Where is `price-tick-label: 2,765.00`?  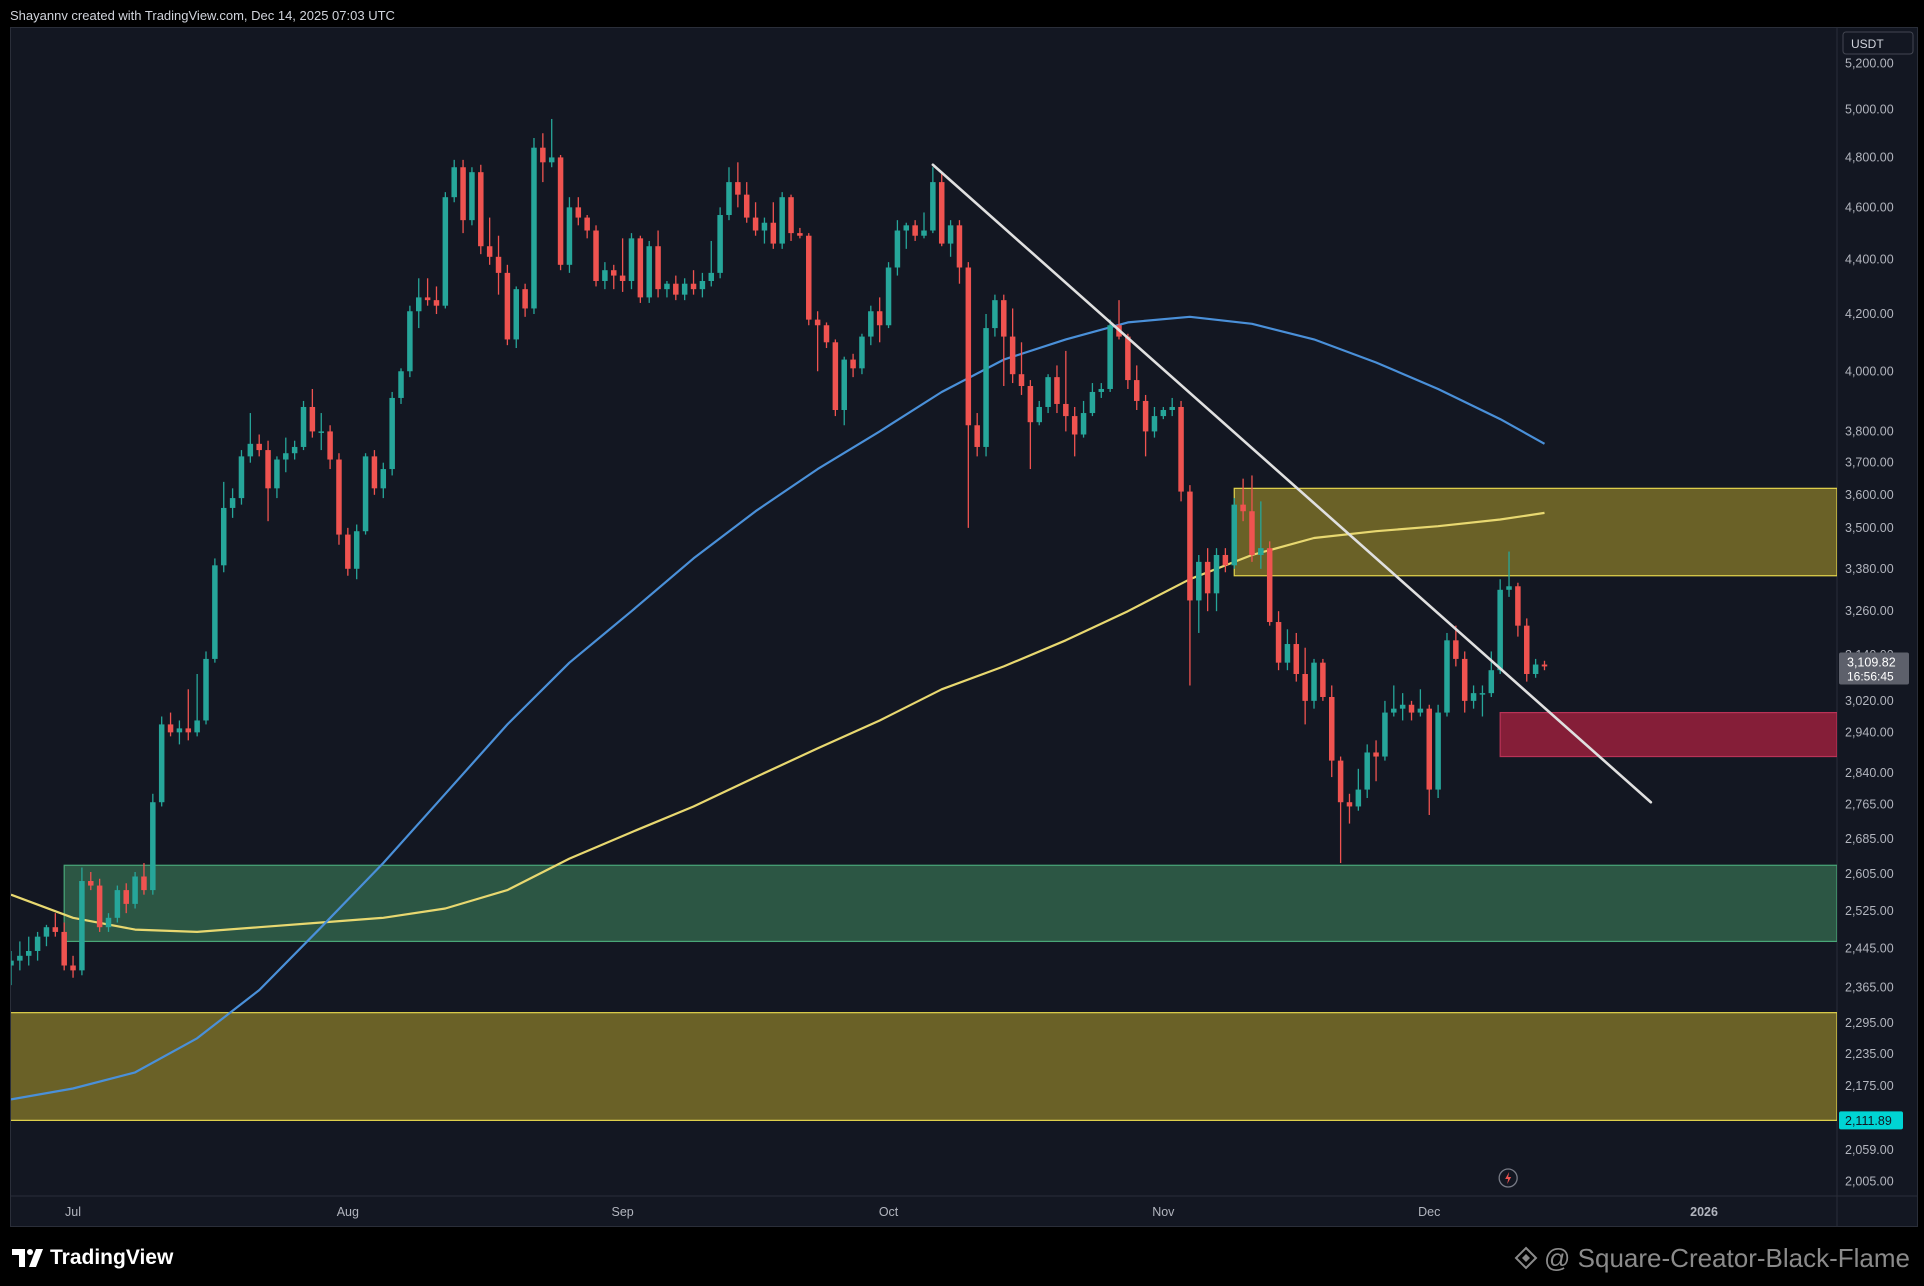
price-tick-label: 2,765.00 is located at coordinates (1869, 804).